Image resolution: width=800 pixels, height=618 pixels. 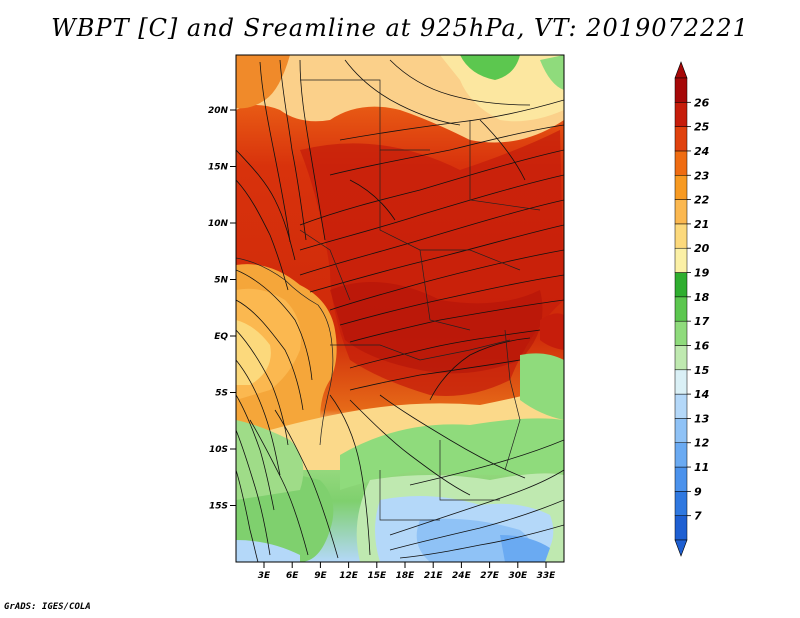 What do you see at coordinates (701, 224) in the screenshot?
I see `colorbar-label: 21` at bounding box center [701, 224].